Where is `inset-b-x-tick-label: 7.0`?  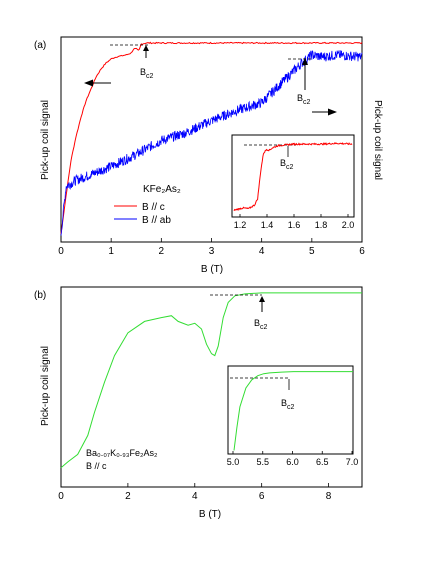
inset-b-x-tick-label: 7.0 is located at coordinates (352, 462).